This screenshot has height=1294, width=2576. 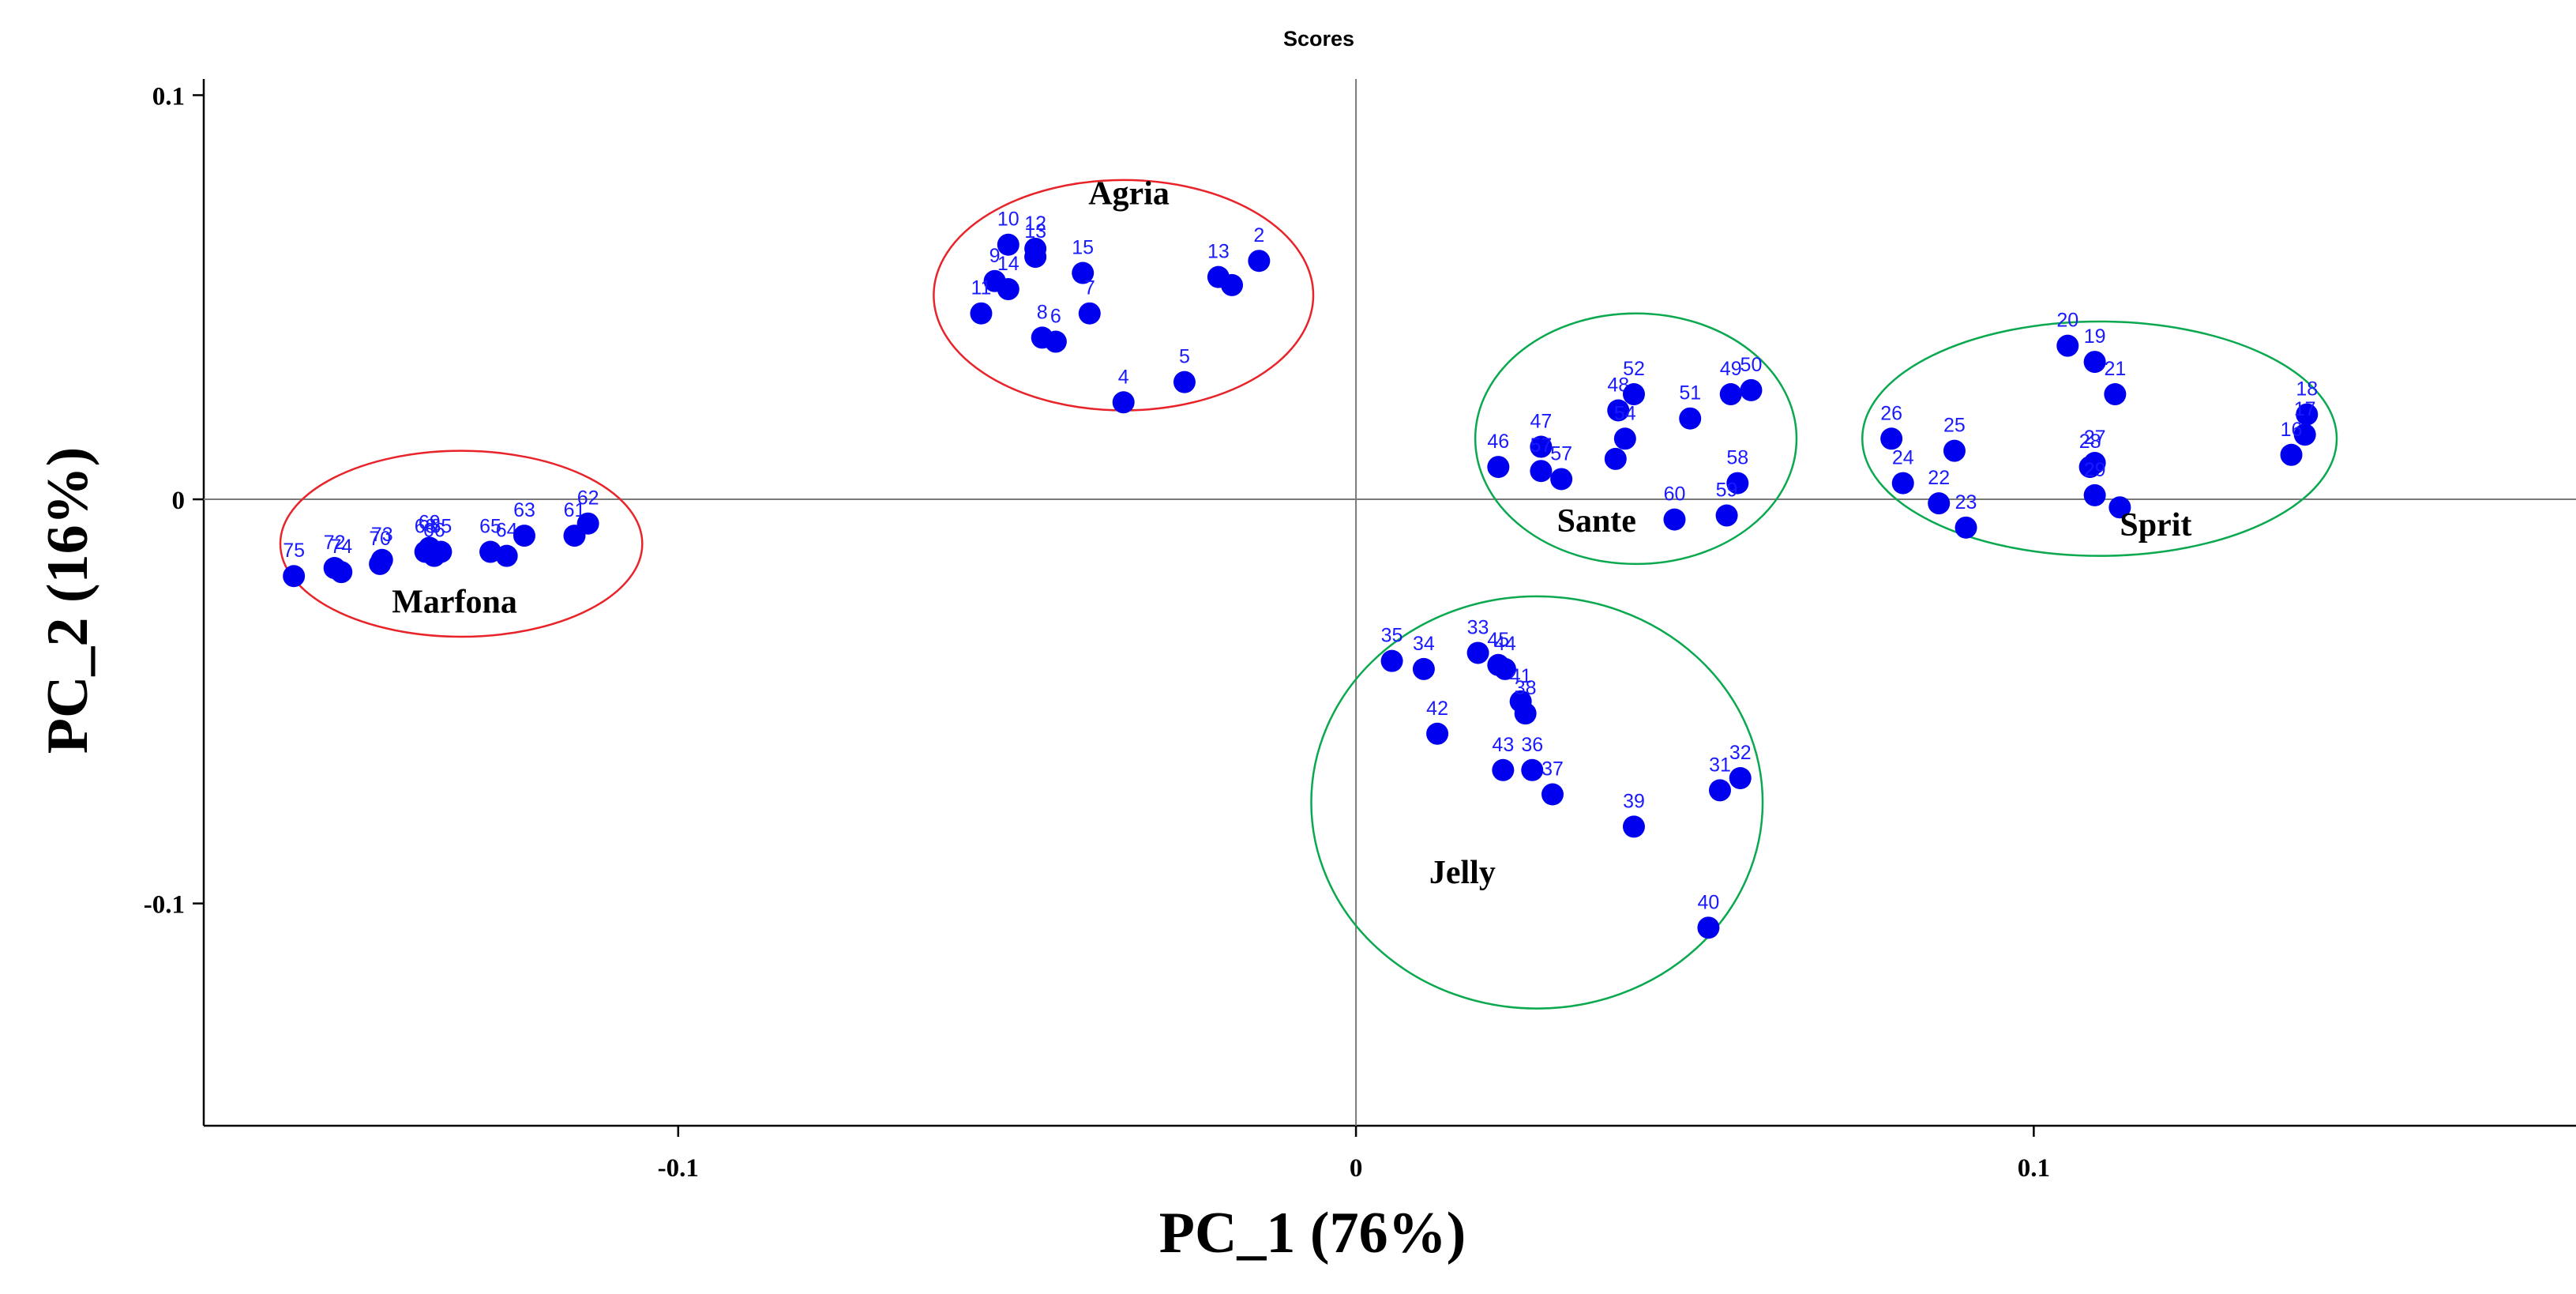 What do you see at coordinates (1596, 521) in the screenshot?
I see `cluster-label-sante: Sante` at bounding box center [1596, 521].